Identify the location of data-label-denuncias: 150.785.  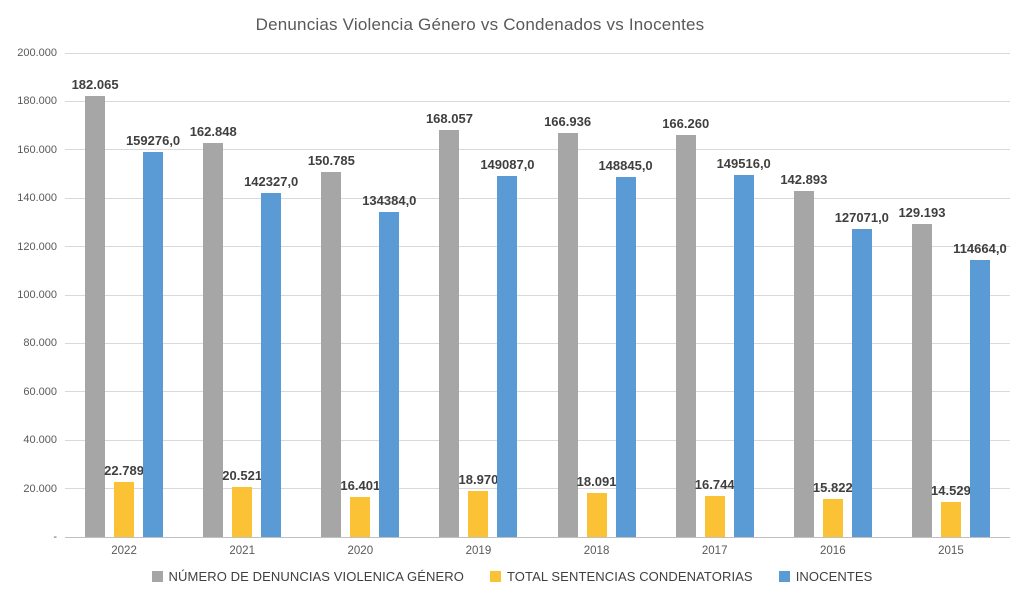
(331, 161).